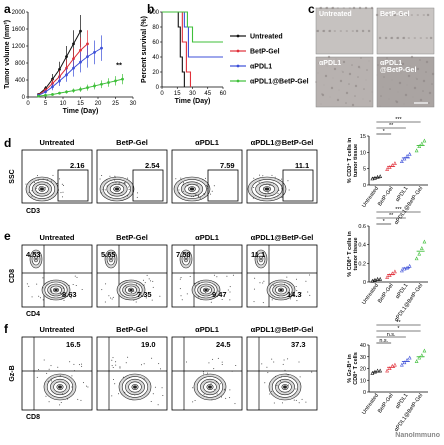 Image resolution: width=444 pixels, height=445 pixels. I want to click on y-tick-label: 100, so click(154, 13).